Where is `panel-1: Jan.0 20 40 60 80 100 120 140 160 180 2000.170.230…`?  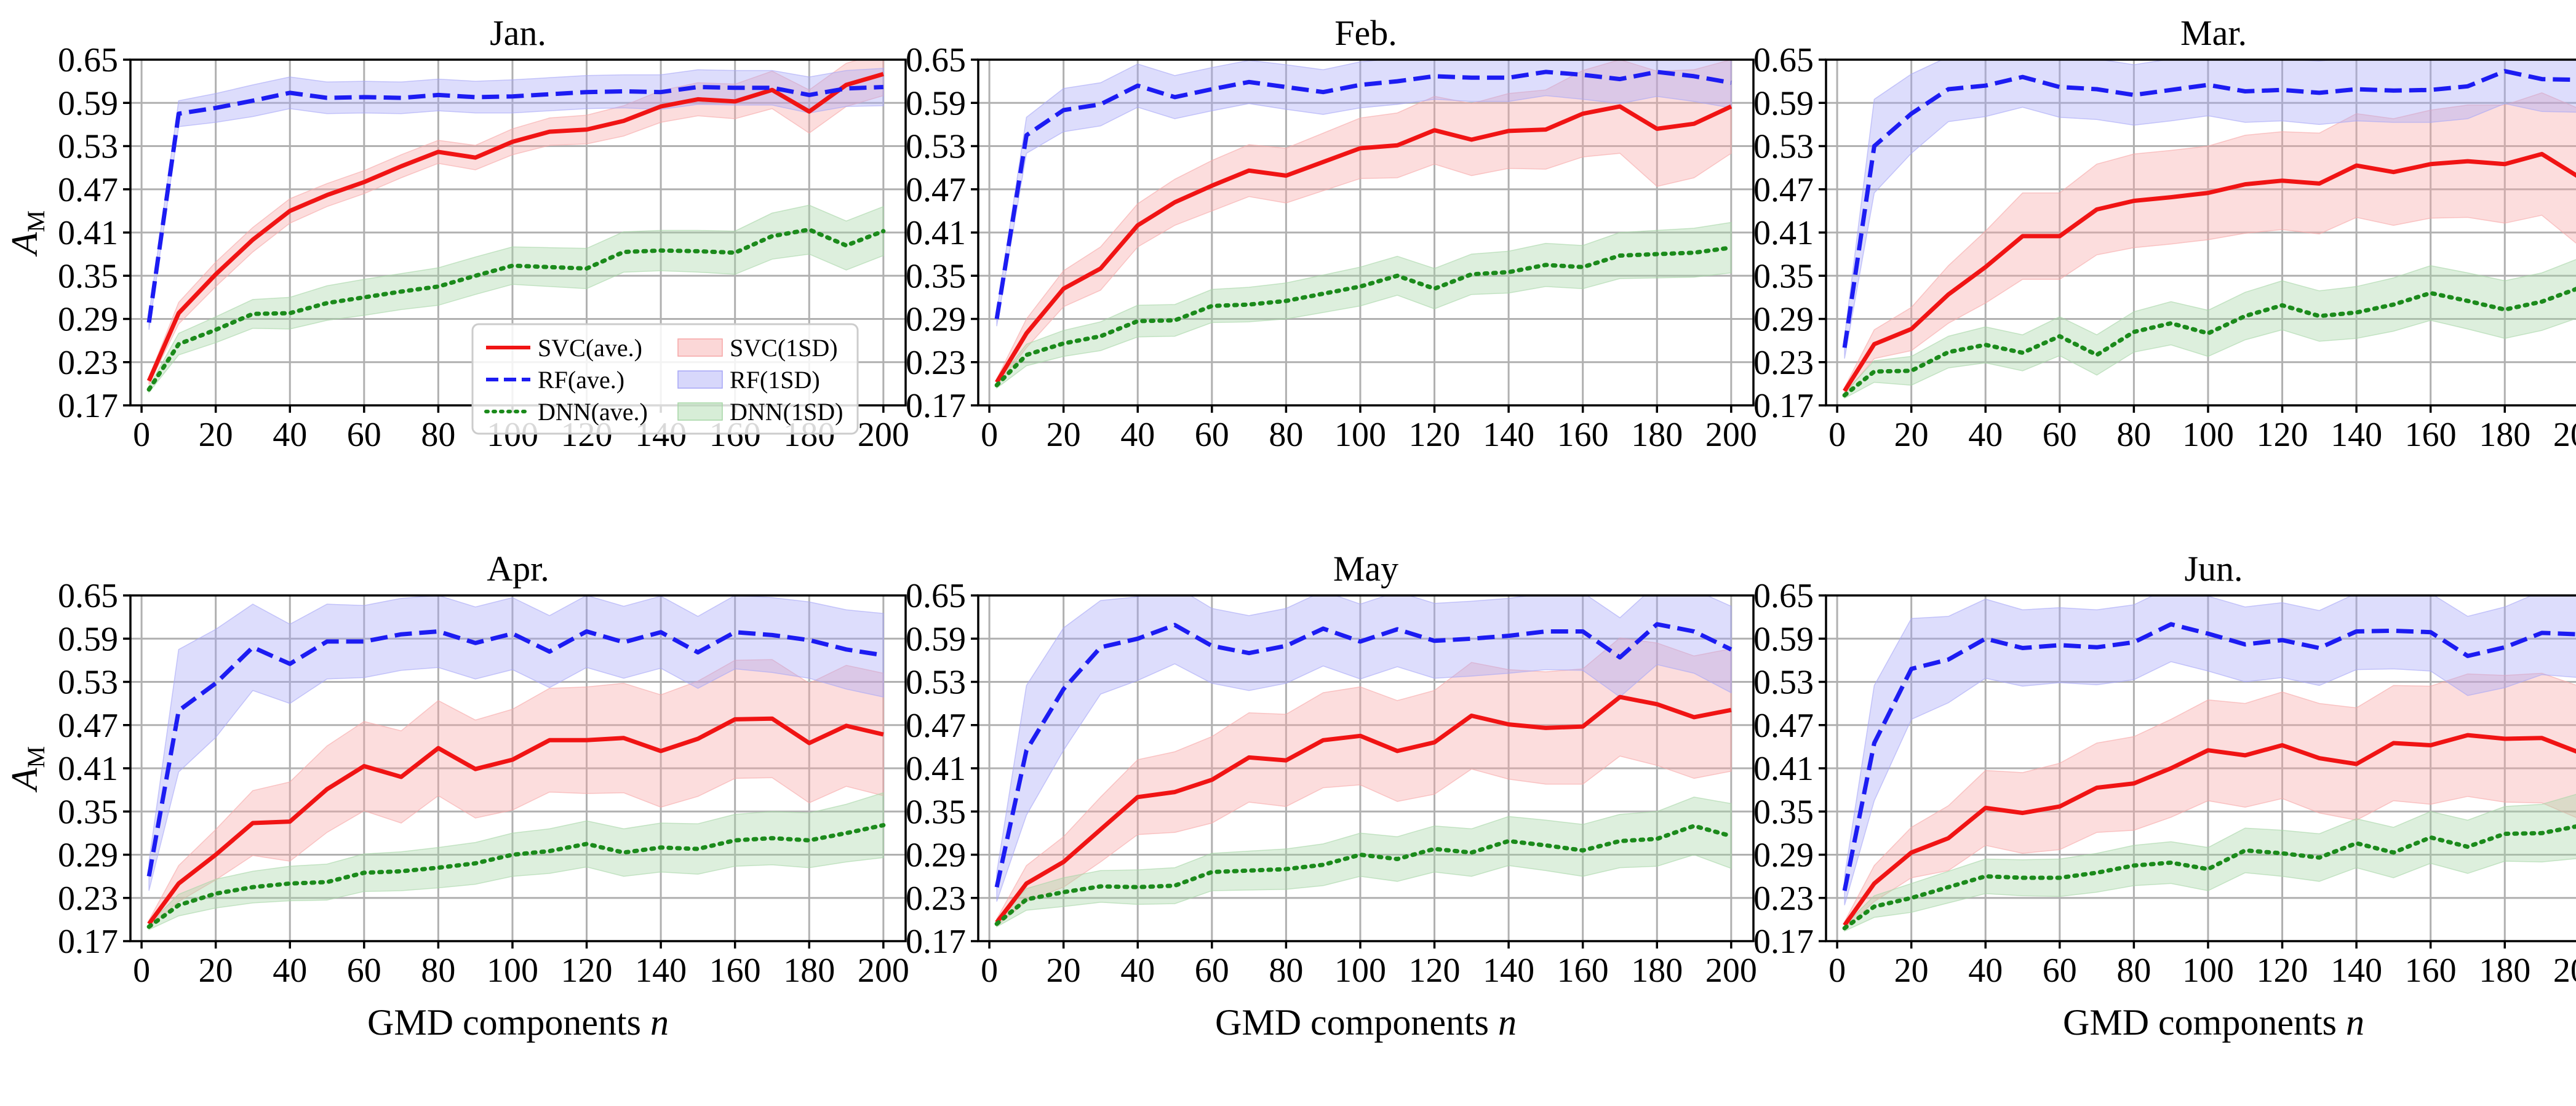 panel-1: Jan.0 20 40 60 80 100 120 140 160 180 2000.170.230… is located at coordinates (457, 233).